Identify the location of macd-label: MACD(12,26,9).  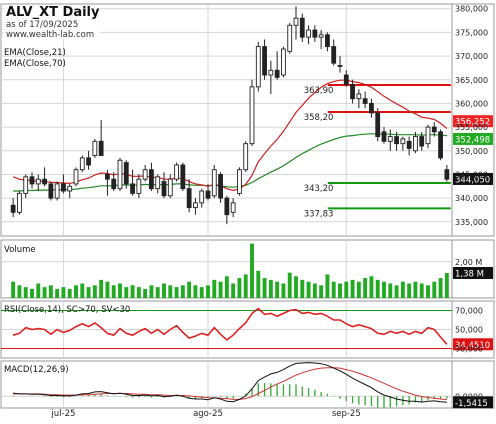
(36, 370).